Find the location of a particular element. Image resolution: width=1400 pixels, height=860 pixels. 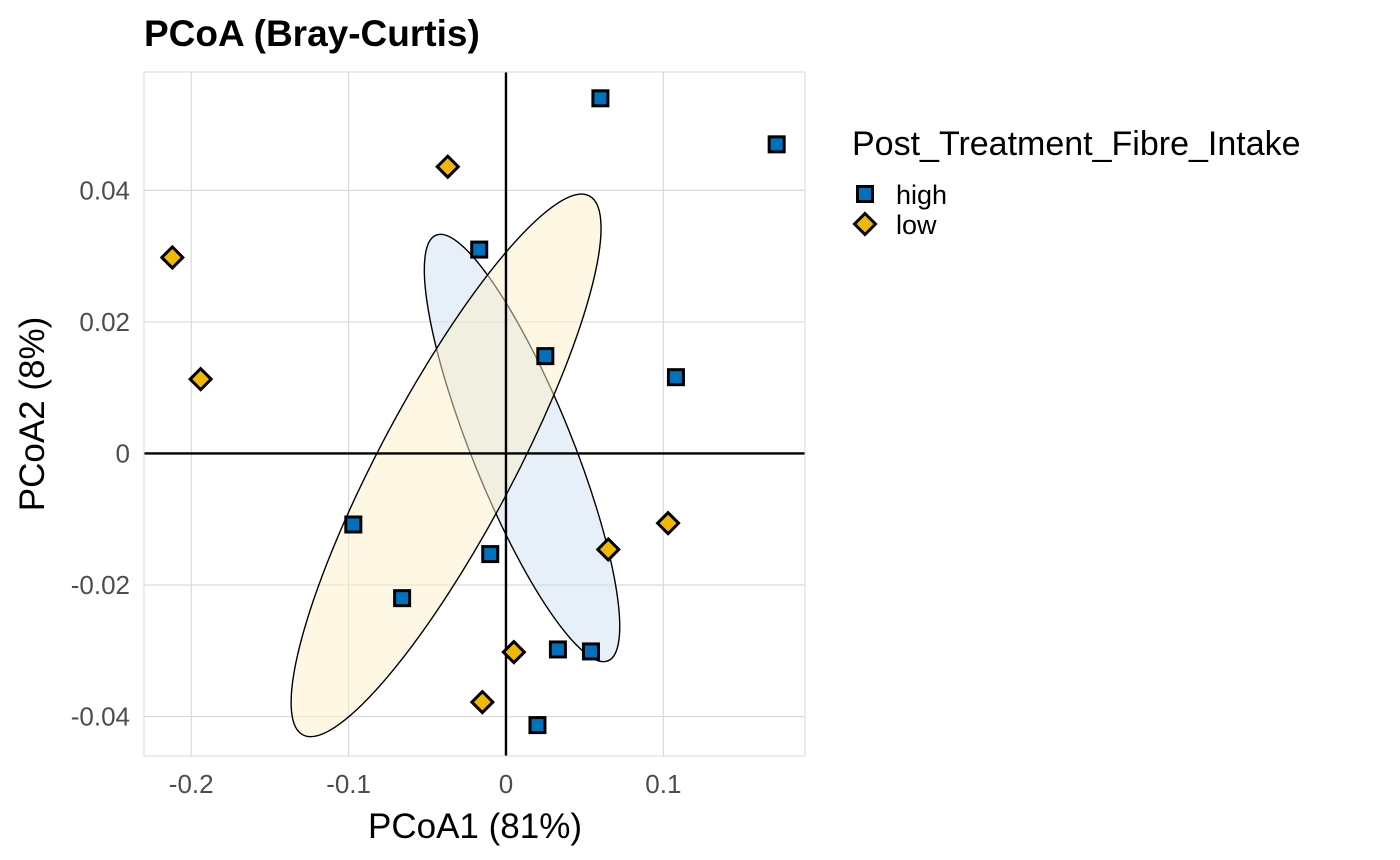

y-axis-title: PCoA2 (8%) is located at coordinates (32, 414).